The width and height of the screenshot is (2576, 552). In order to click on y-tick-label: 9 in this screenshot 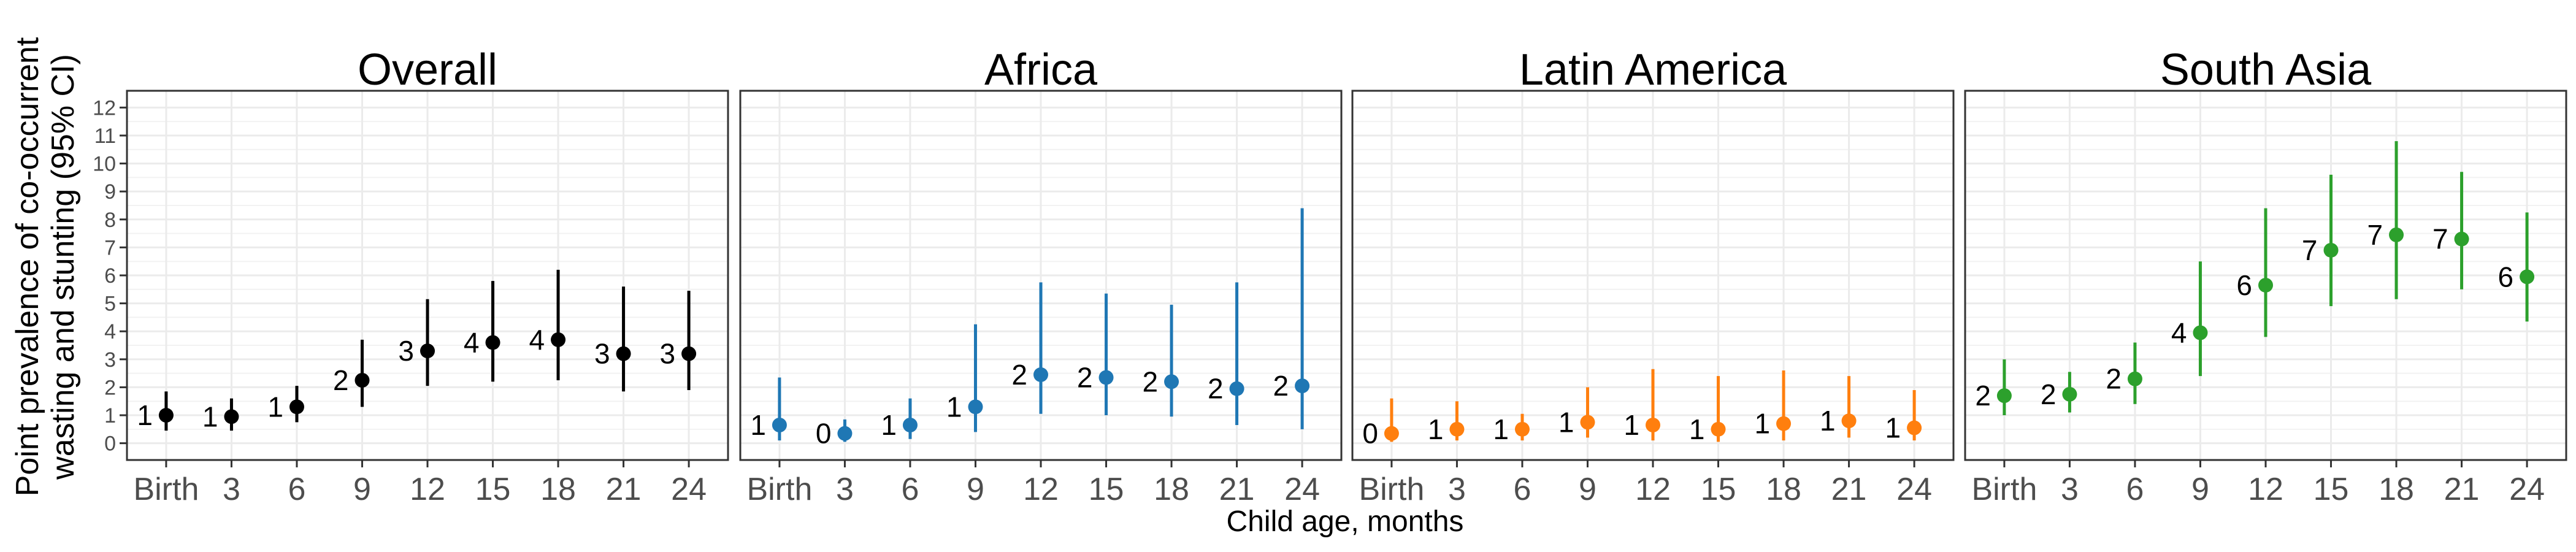, I will do `click(110, 192)`.